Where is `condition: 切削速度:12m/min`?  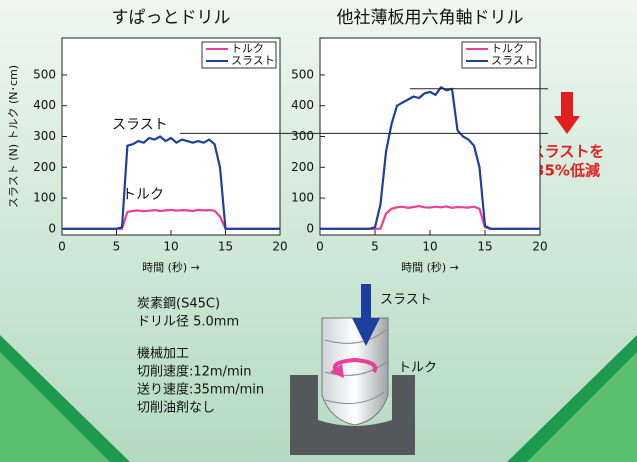
condition: 切削速度:12m/min is located at coordinates (194, 372).